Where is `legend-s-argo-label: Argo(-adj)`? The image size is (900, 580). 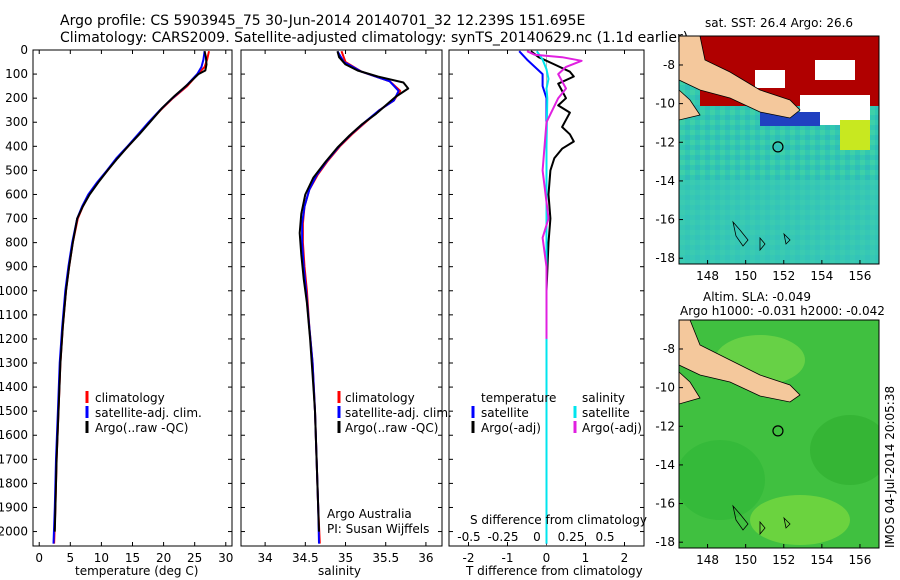
legend-s-argo-label: Argo(-adj) is located at coordinates (612, 428).